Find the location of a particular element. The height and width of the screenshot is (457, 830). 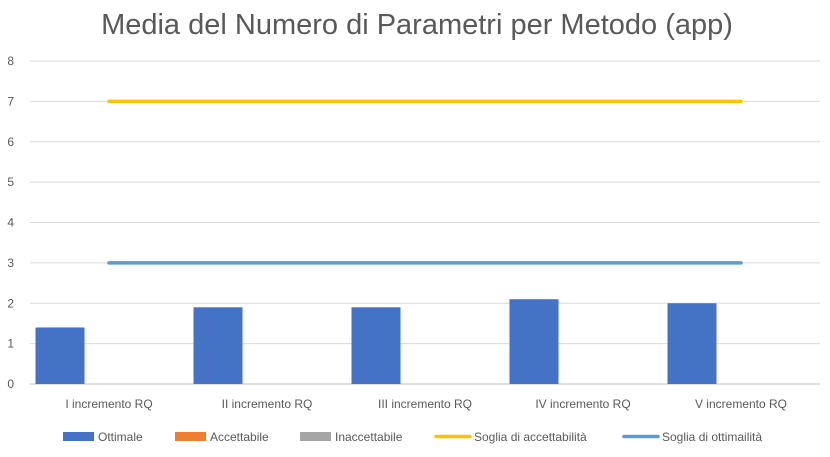

y-tick-label: 8 is located at coordinates (10, 61).